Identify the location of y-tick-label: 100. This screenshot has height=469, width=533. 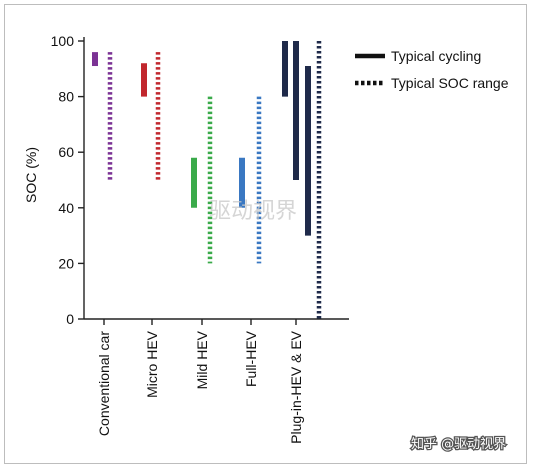
(63, 41).